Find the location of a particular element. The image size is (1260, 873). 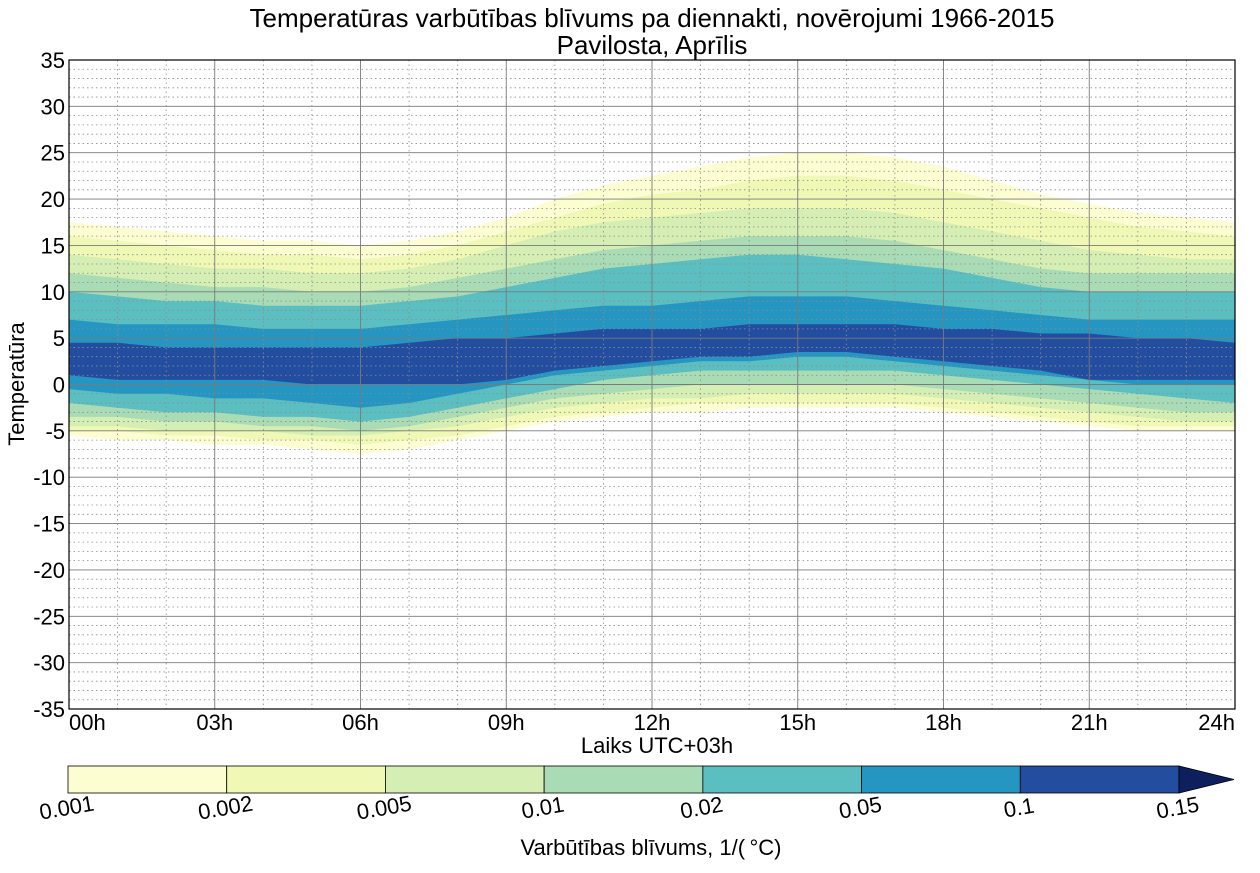

y-tick-label: 35 is located at coordinates (53, 60).